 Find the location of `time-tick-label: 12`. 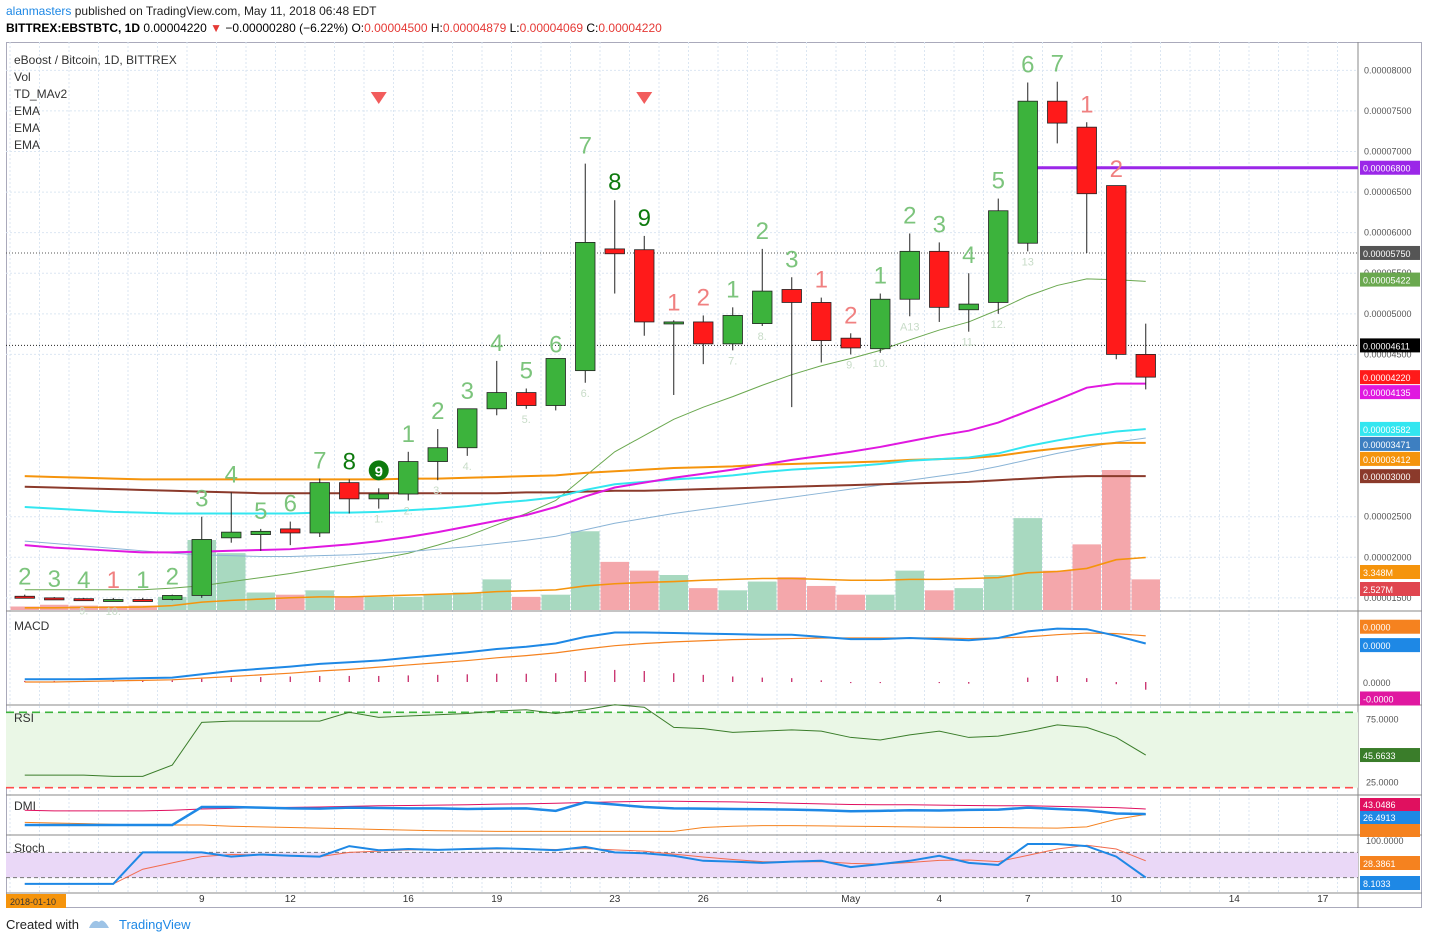

time-tick-label: 12 is located at coordinates (291, 899).